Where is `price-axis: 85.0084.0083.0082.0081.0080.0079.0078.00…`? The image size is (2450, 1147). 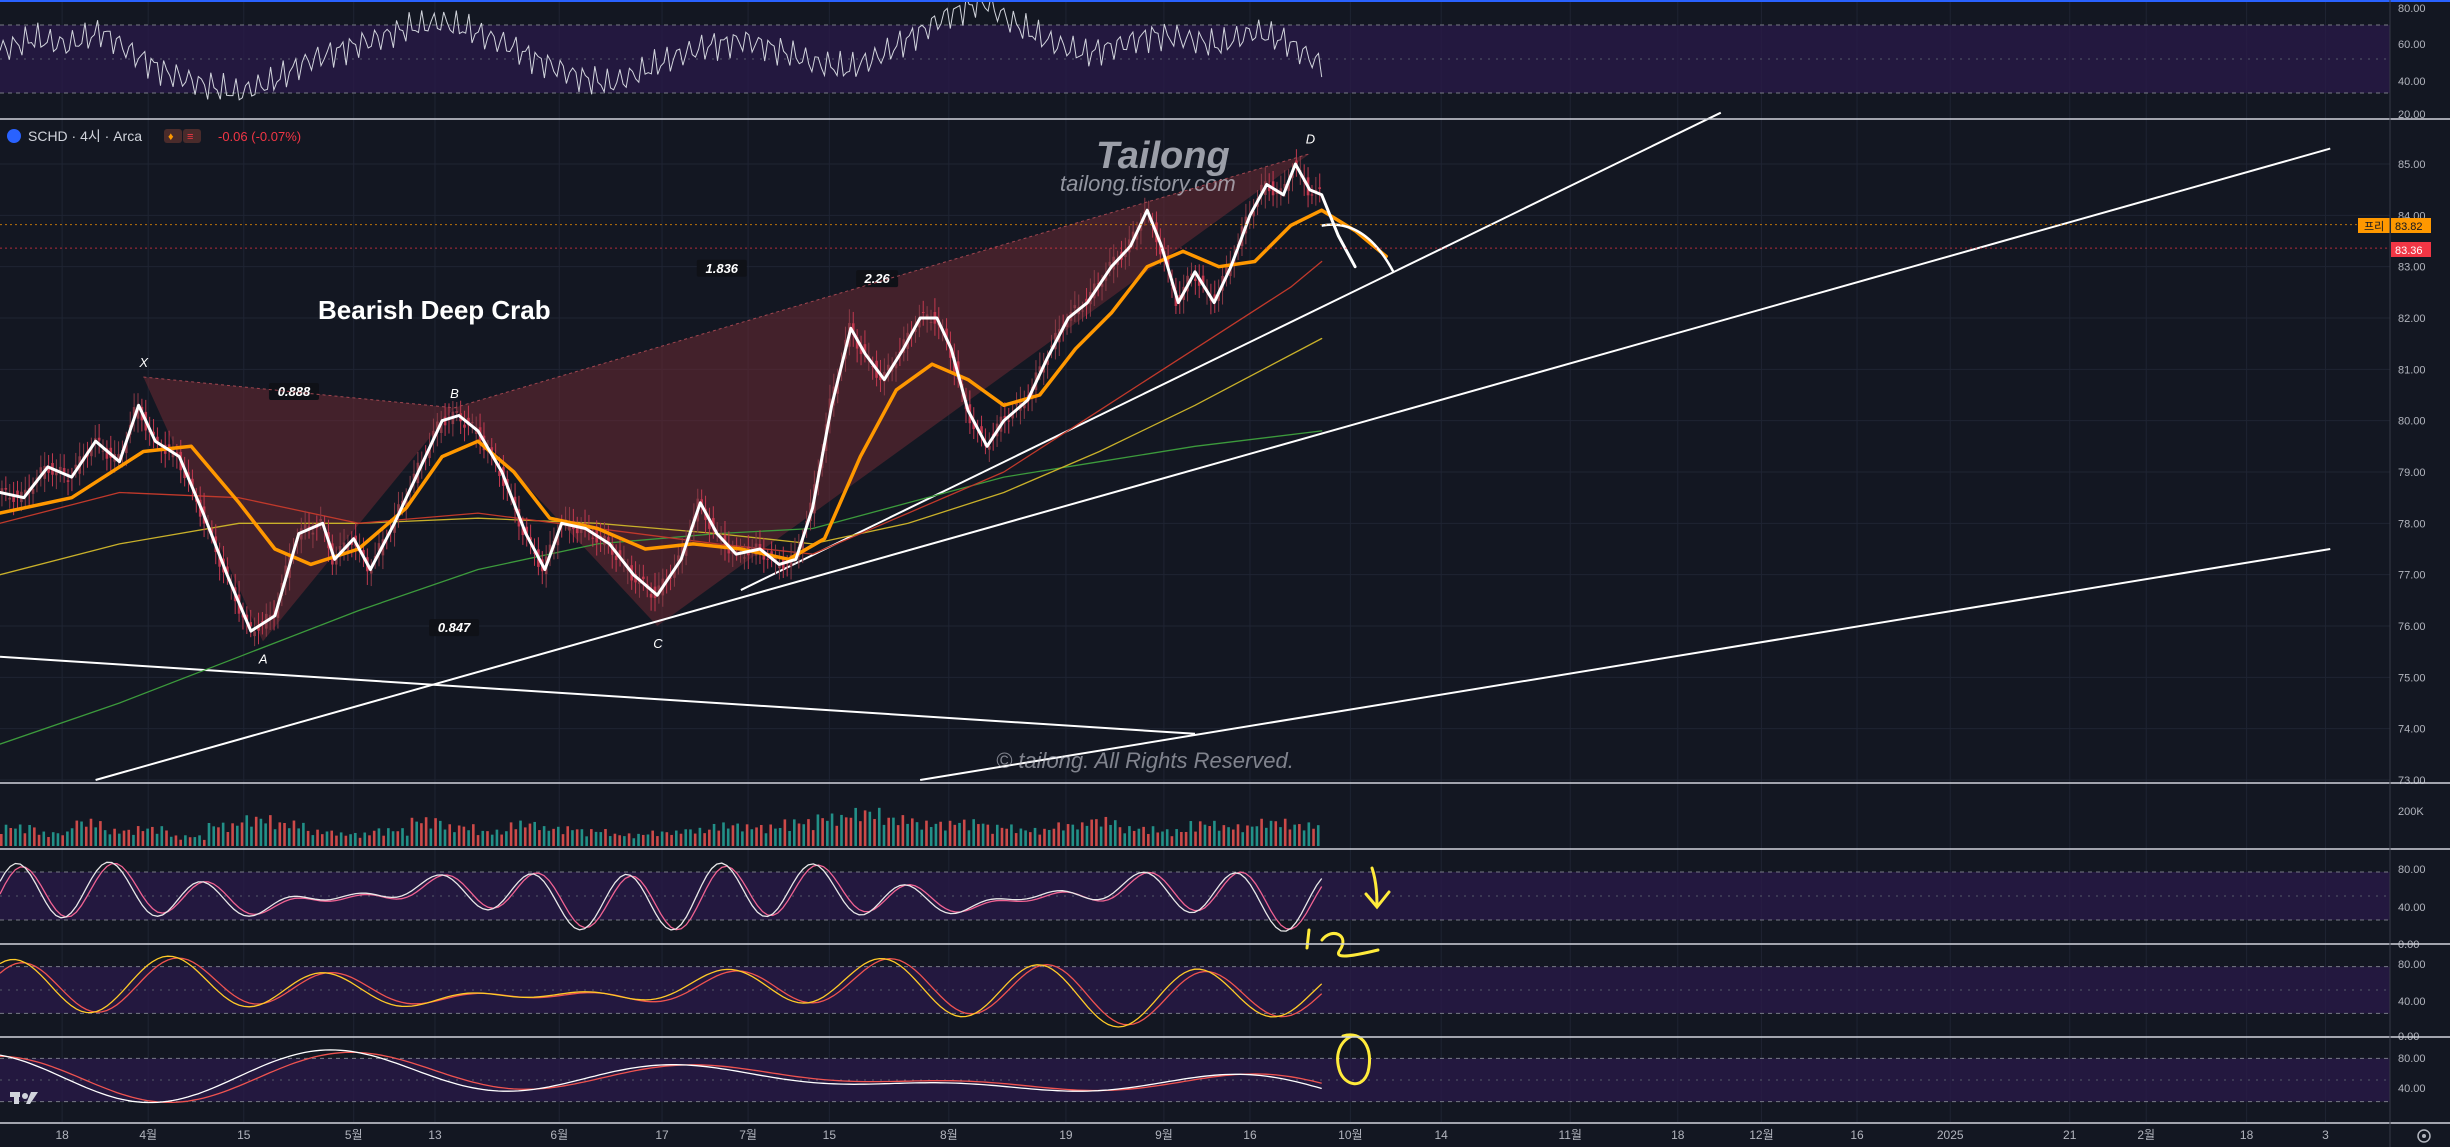 price-axis: 85.0084.0083.0082.0081.0080.0079.0078.00… is located at coordinates (2412, 549).